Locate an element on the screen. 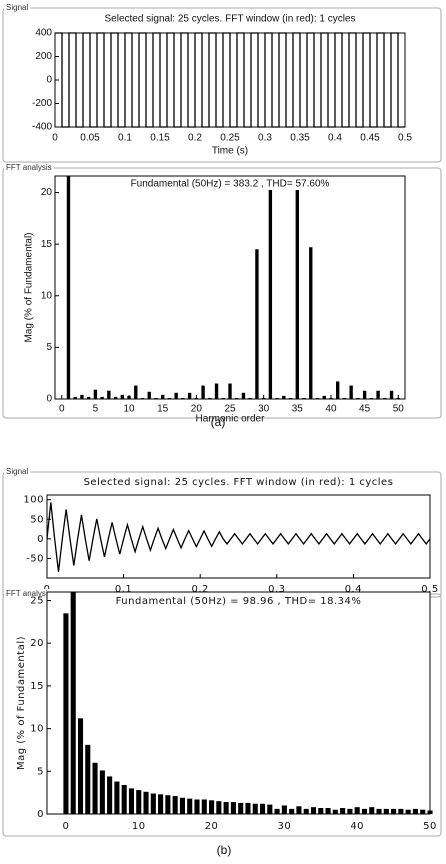  x-axis-label: Harmonic order is located at coordinates (231, 419).